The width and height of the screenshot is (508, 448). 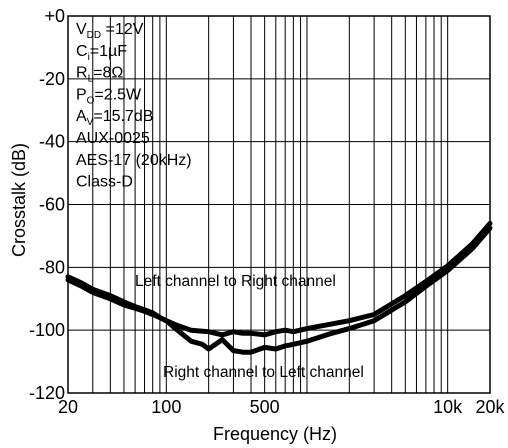 I want to click on annotation-left-to-right: Left channel to Right channel, so click(x=235, y=281).